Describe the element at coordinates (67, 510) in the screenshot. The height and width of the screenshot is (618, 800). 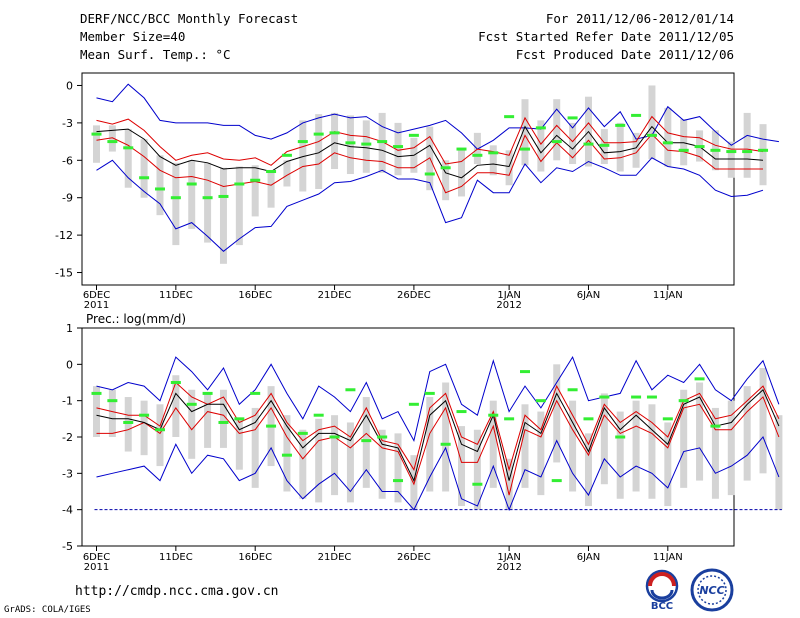
I see `y-tick-label: -4` at that location.